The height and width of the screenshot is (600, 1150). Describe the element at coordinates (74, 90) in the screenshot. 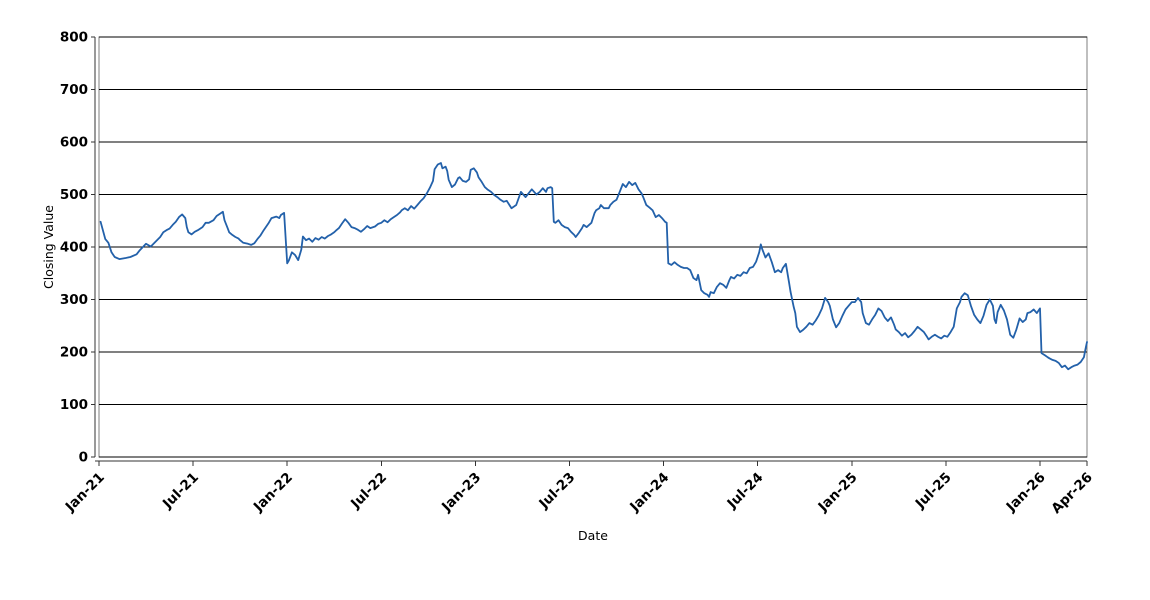

I see `y-tick-label: 700` at that location.